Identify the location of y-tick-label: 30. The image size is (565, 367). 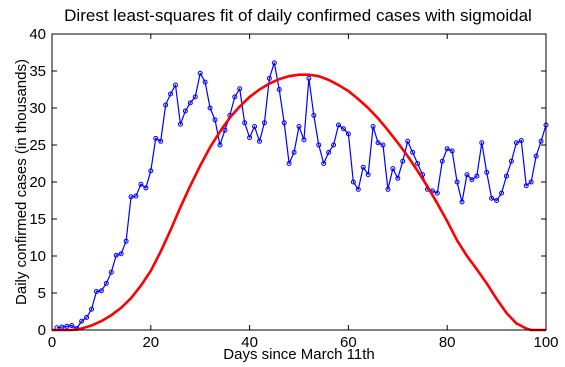
(37, 108).